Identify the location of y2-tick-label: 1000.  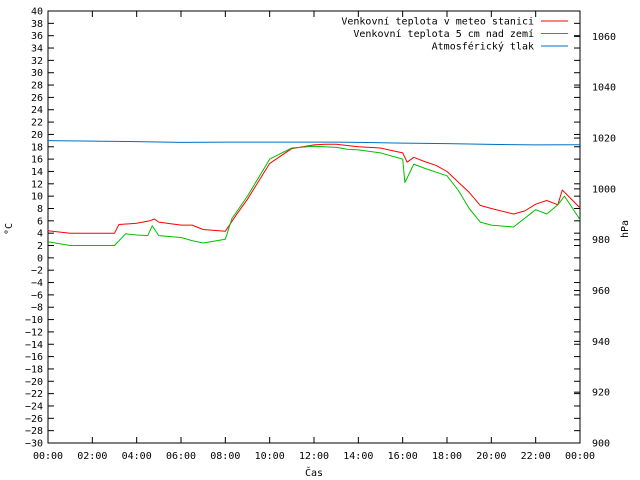
(604, 189).